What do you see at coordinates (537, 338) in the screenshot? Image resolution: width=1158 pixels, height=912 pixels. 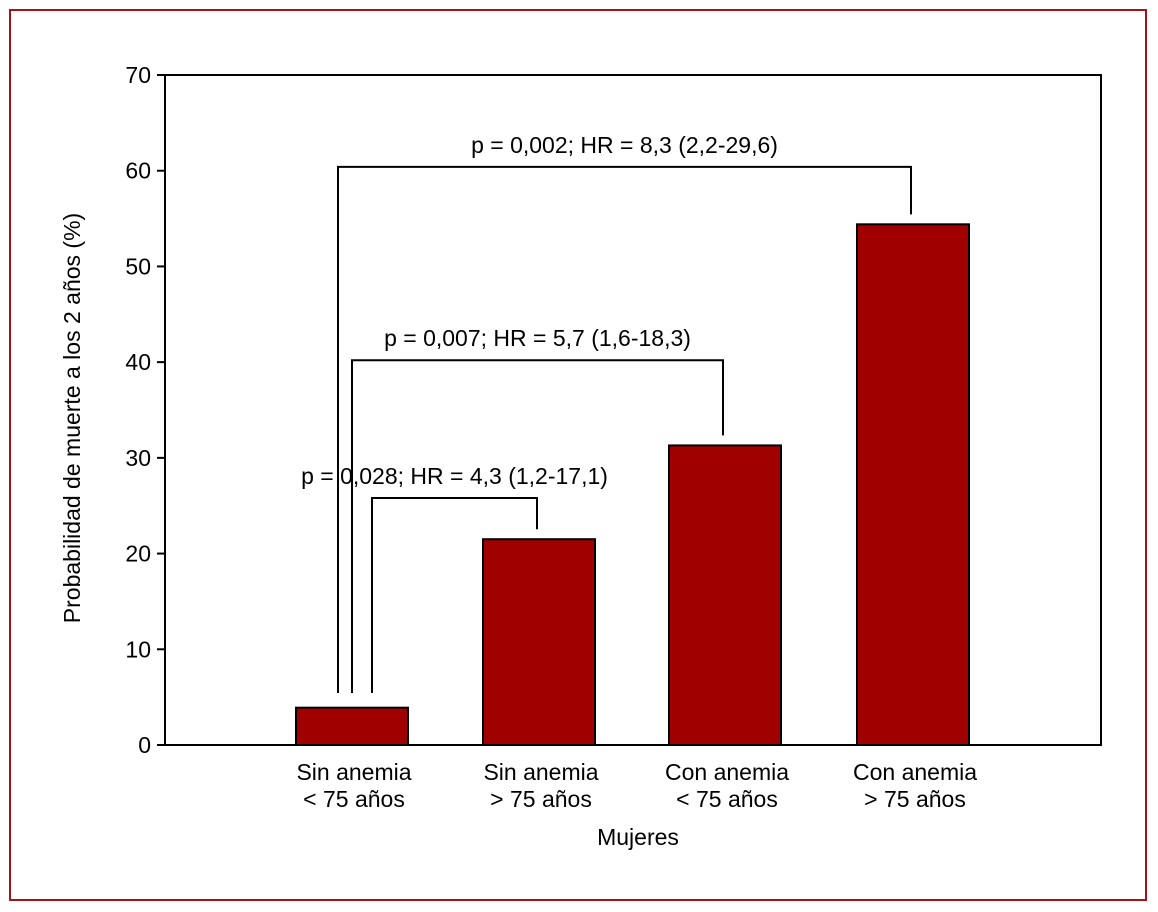 I see `comparison-annotation: p = 0,007; HR = 5,7 (1,6-18,3)` at bounding box center [537, 338].